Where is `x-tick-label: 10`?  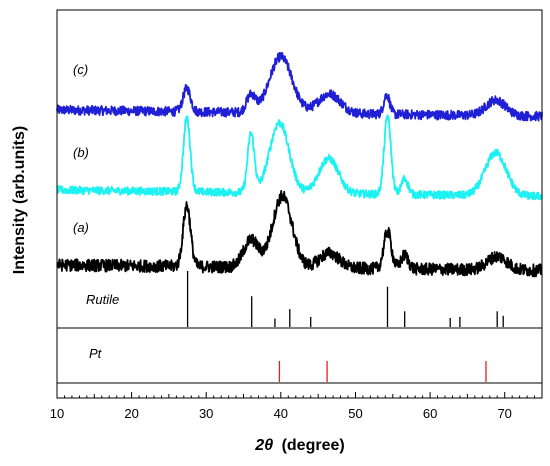 x-tick-label: 10 is located at coordinates (57, 413).